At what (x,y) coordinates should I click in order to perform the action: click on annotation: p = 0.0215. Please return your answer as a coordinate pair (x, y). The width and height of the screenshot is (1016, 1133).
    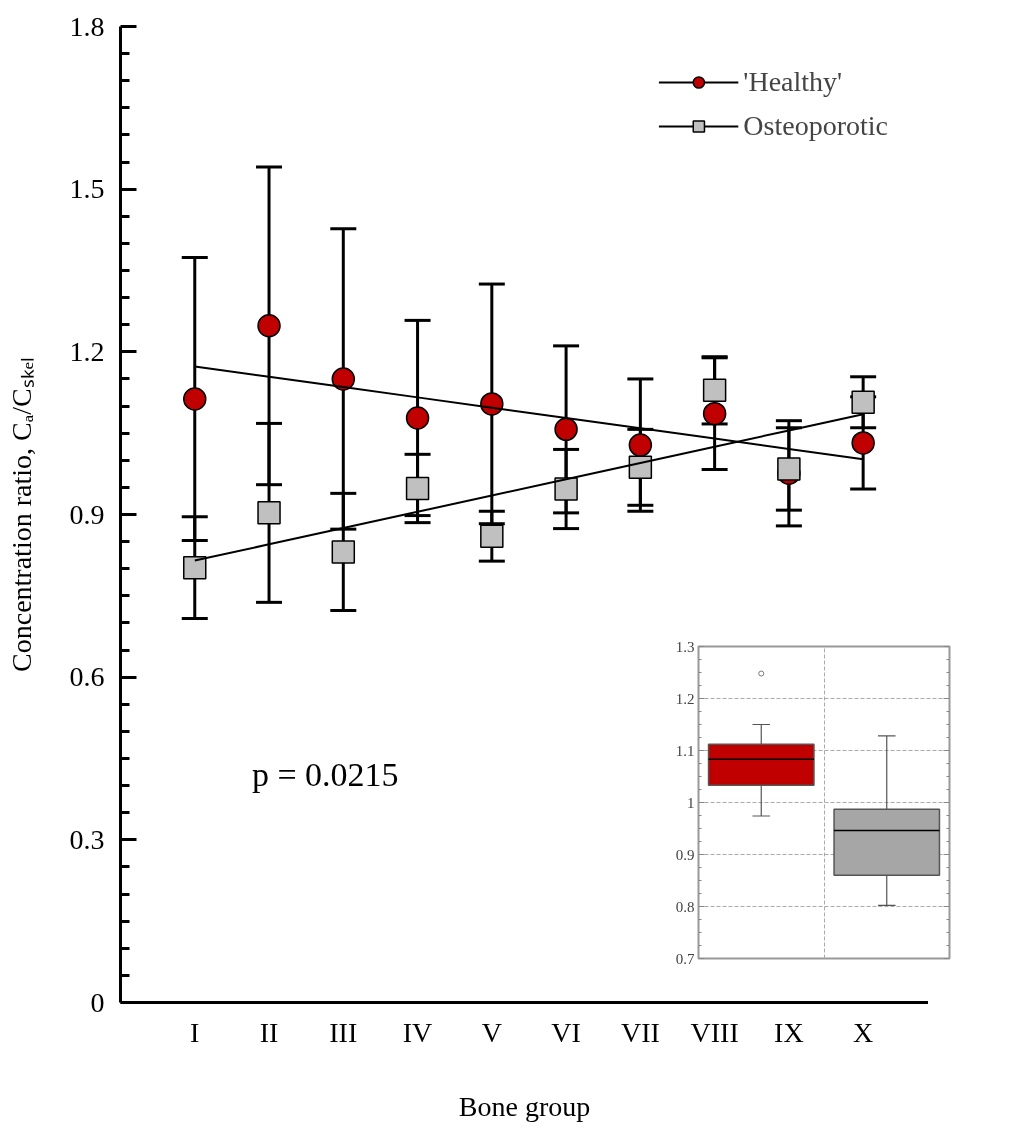
    Looking at the image, I should click on (325, 775).